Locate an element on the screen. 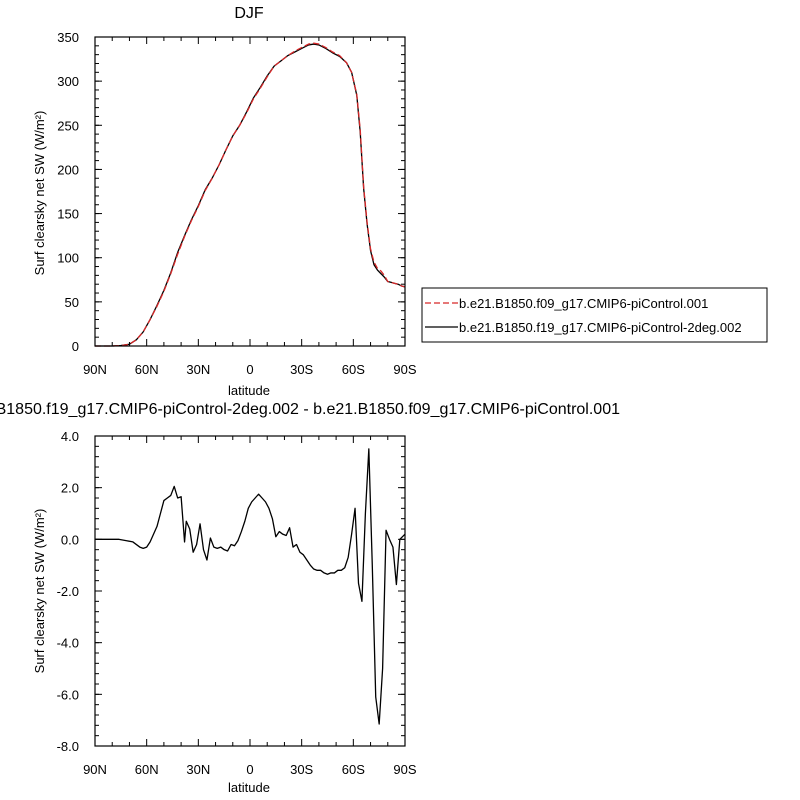 The width and height of the screenshot is (800, 800). top-chart-y-axis-label: Surf clearsky net SW (W/m²) is located at coordinates (39, 193).